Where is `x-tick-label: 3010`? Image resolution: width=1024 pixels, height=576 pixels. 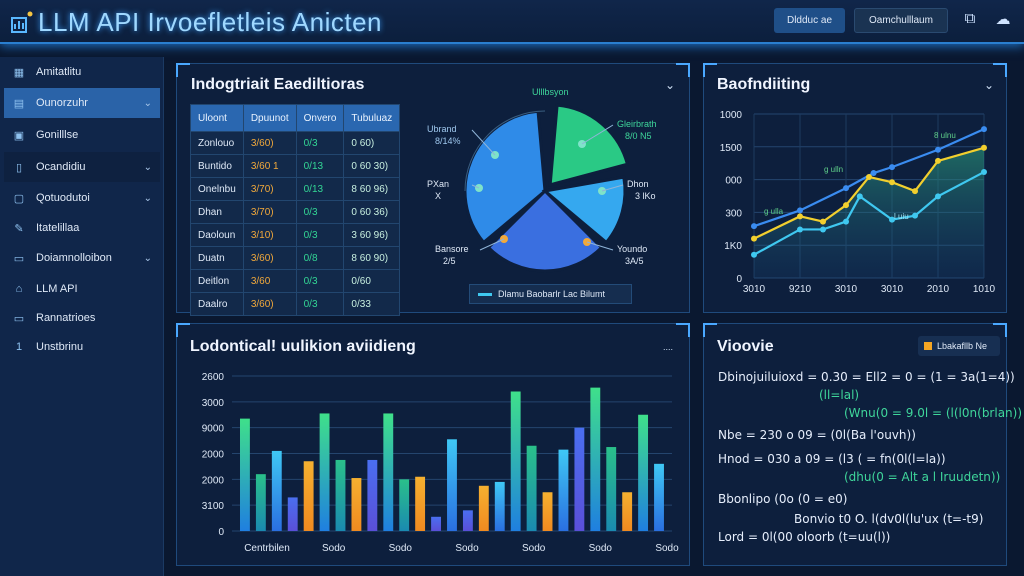 x-tick-label: 3010 is located at coordinates (892, 289).